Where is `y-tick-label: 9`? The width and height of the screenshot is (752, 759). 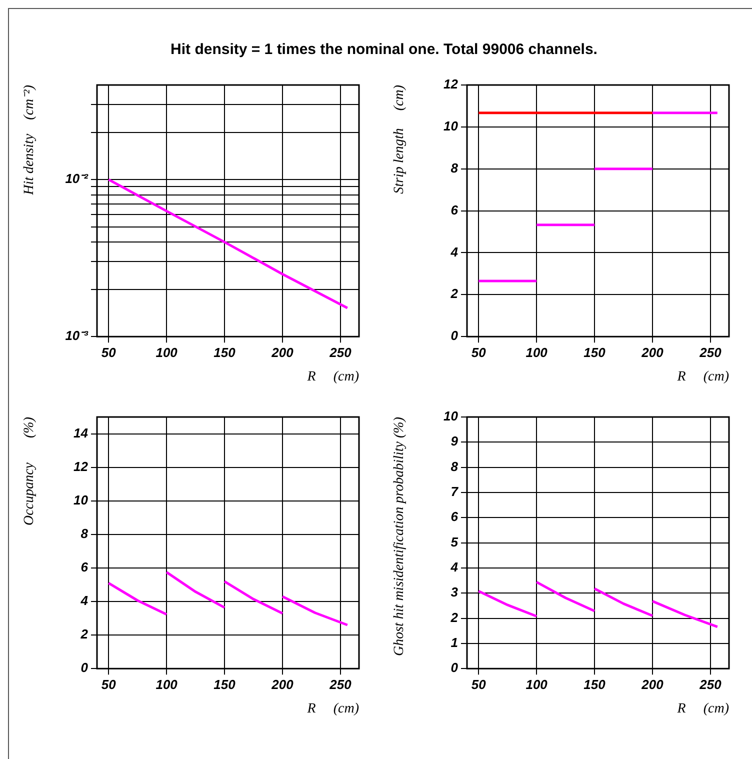
y-tick-label: 9 is located at coordinates (454, 441).